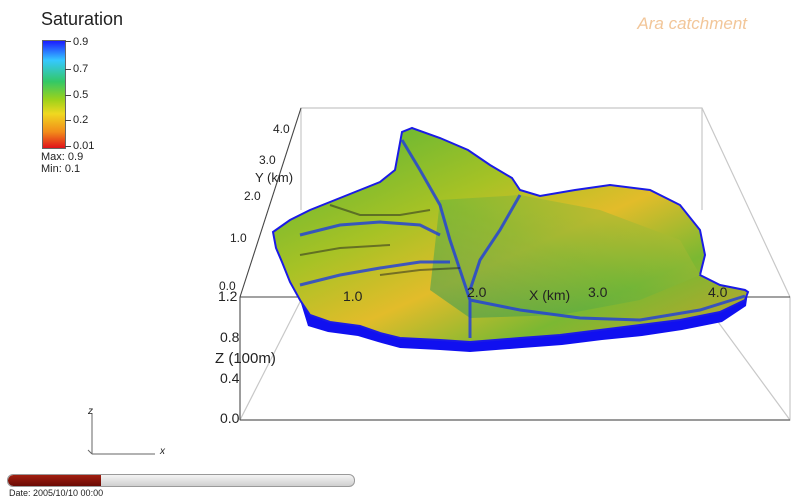 The image size is (799, 502). I want to click on legend-label-02: 0.2, so click(81, 120).